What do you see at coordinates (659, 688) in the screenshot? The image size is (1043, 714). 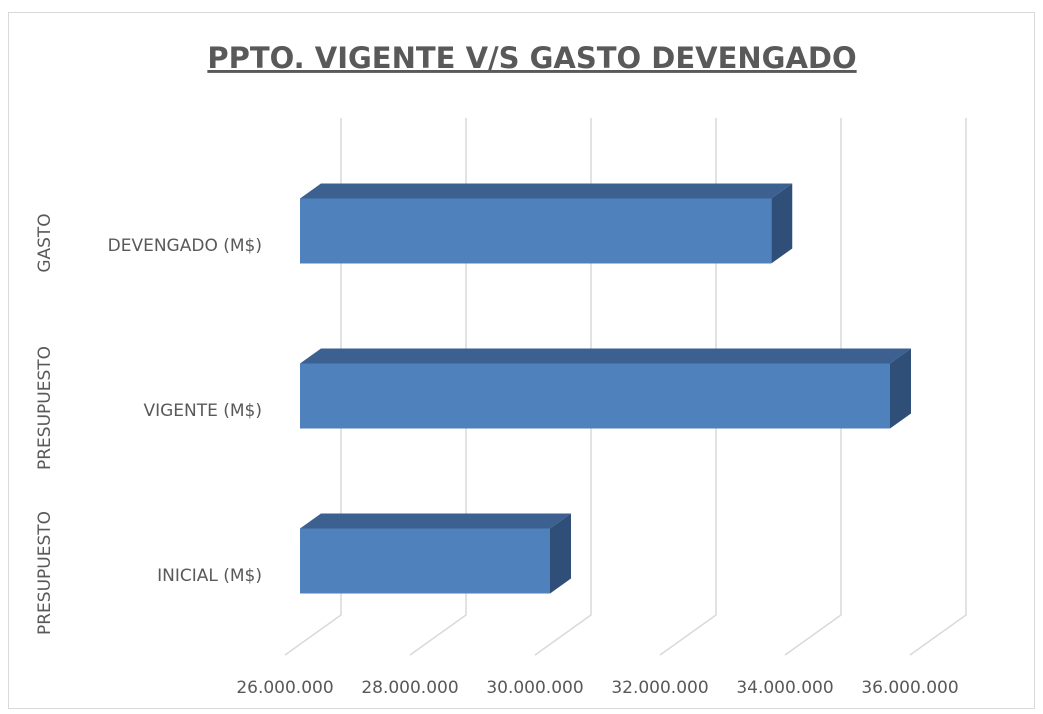 I see `x-tick-label: 32.000.000` at bounding box center [659, 688].